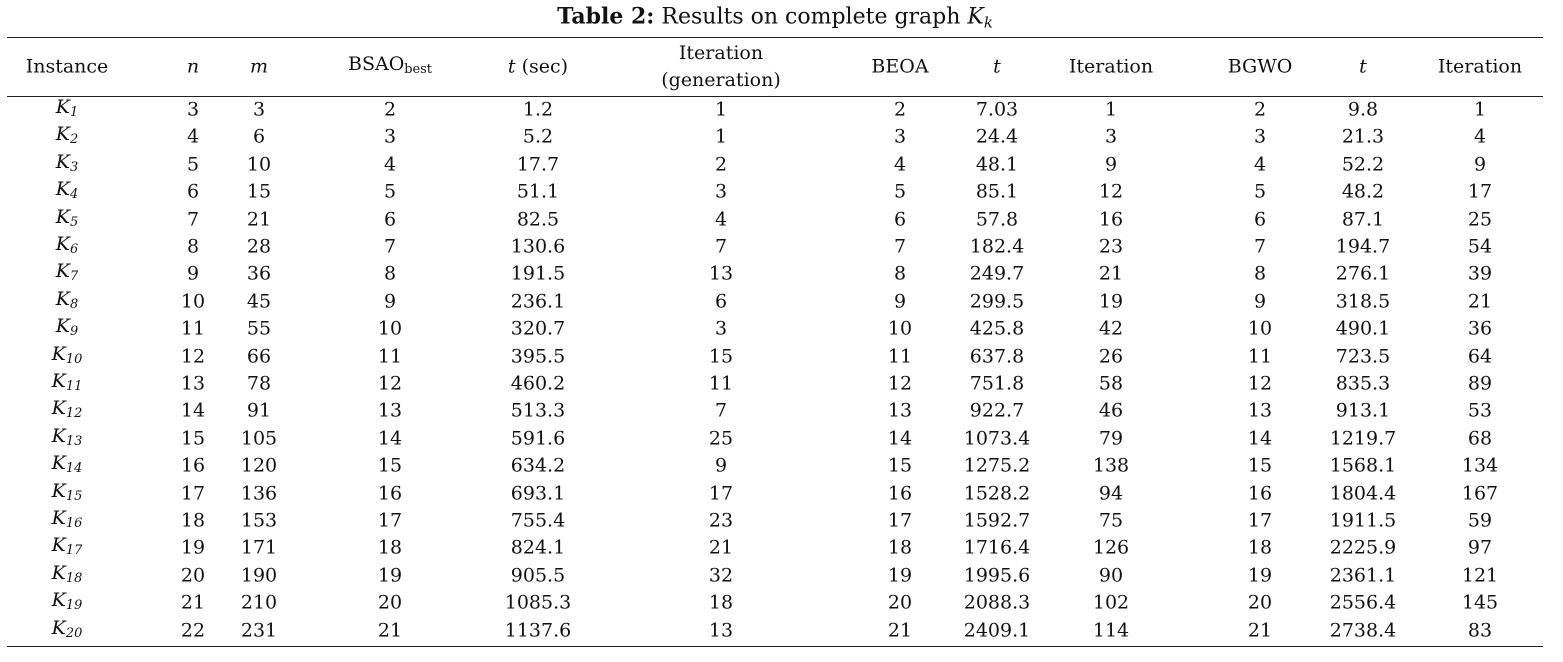 This screenshot has width=1563, height=662. What do you see at coordinates (538, 109) in the screenshot?
I see `table-cell: 1.2` at bounding box center [538, 109].